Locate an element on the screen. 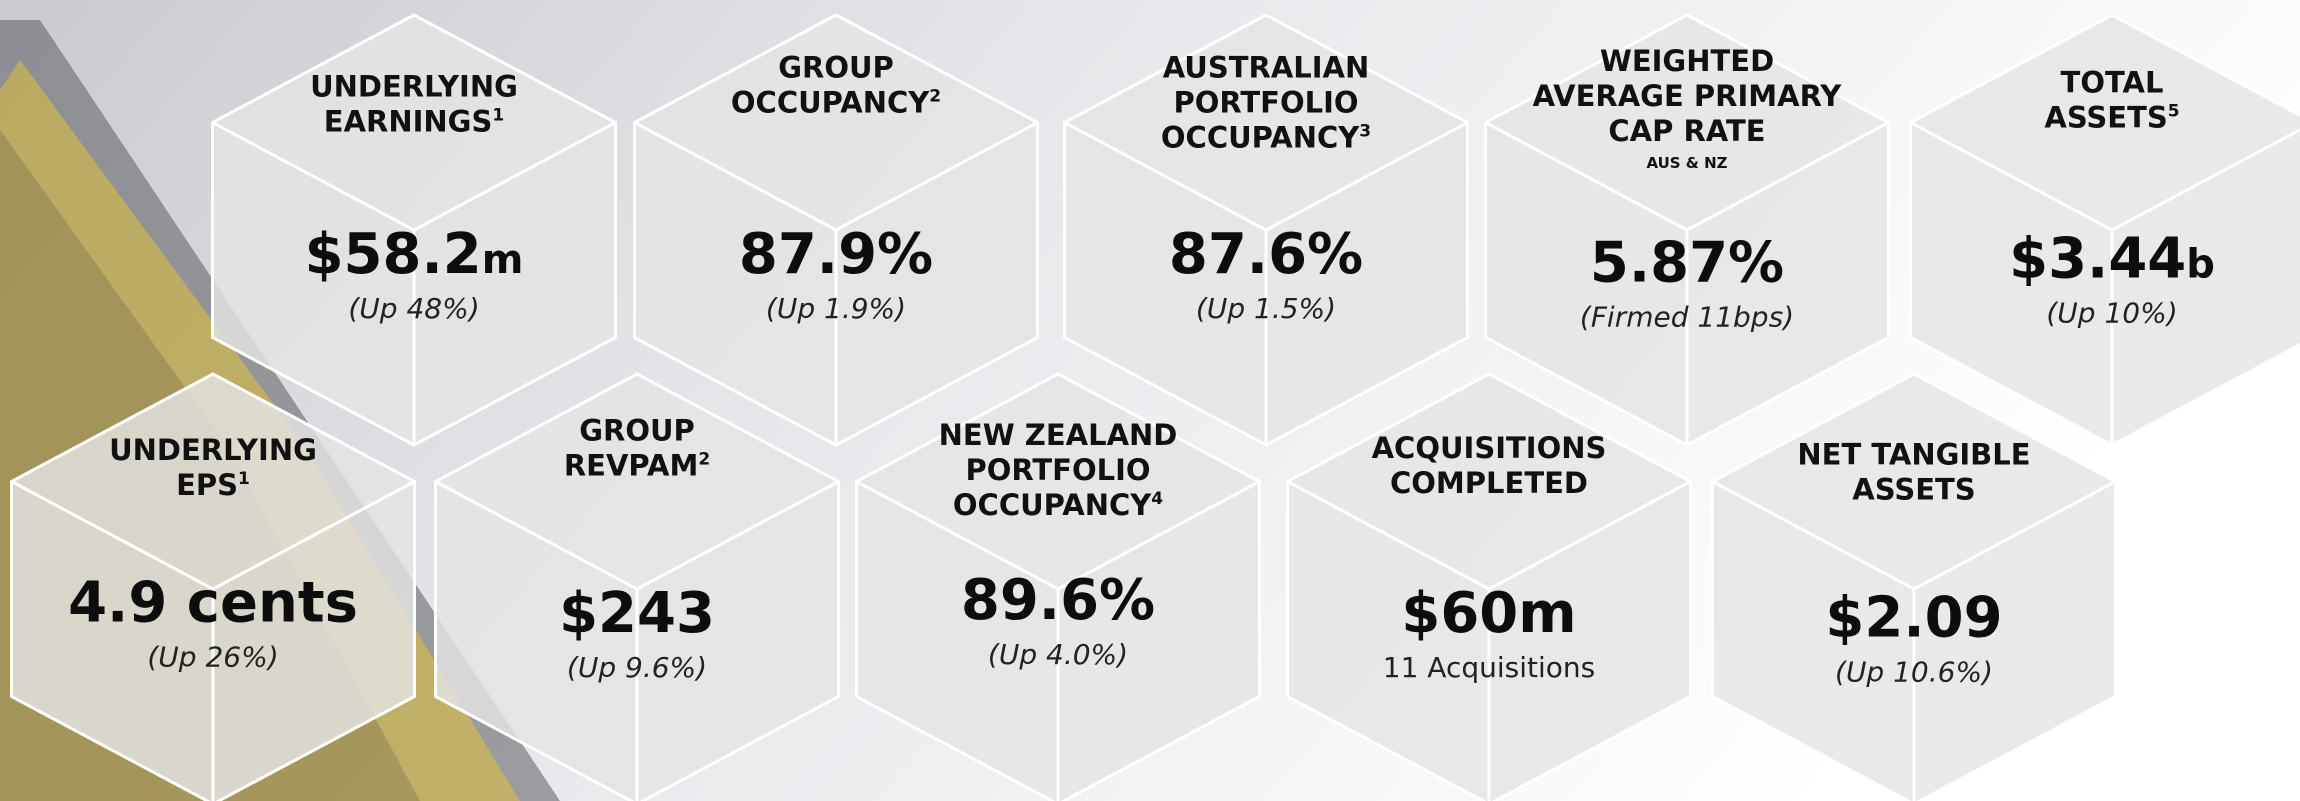 This screenshot has width=2300, height=801. tile-title: TOTAL is located at coordinates (2112, 82).